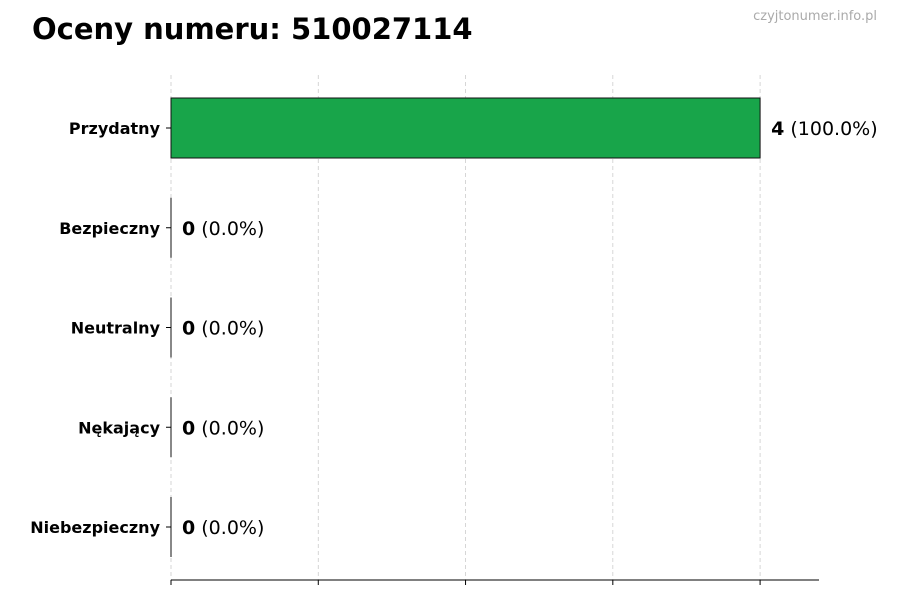 This screenshot has height=600, width=900. I want to click on category-label: Nękający, so click(119, 427).